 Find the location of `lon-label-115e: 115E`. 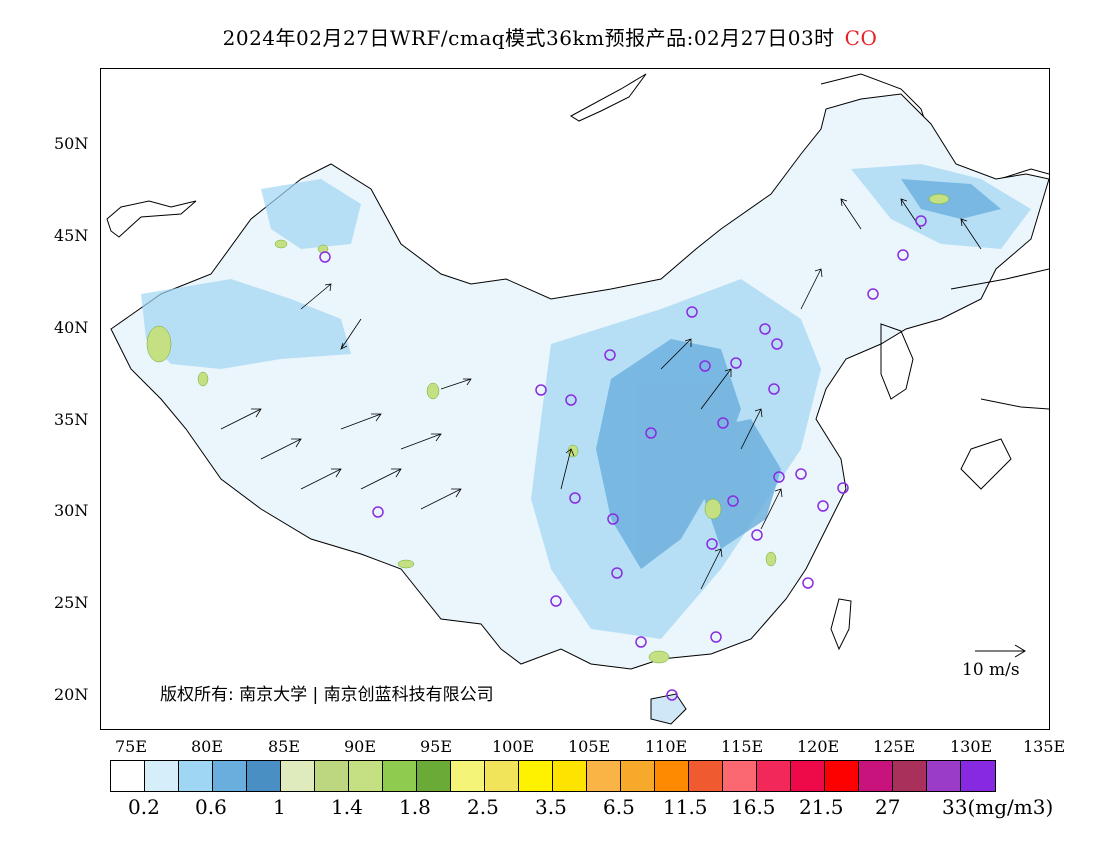

lon-label-115e: 115E is located at coordinates (742, 746).